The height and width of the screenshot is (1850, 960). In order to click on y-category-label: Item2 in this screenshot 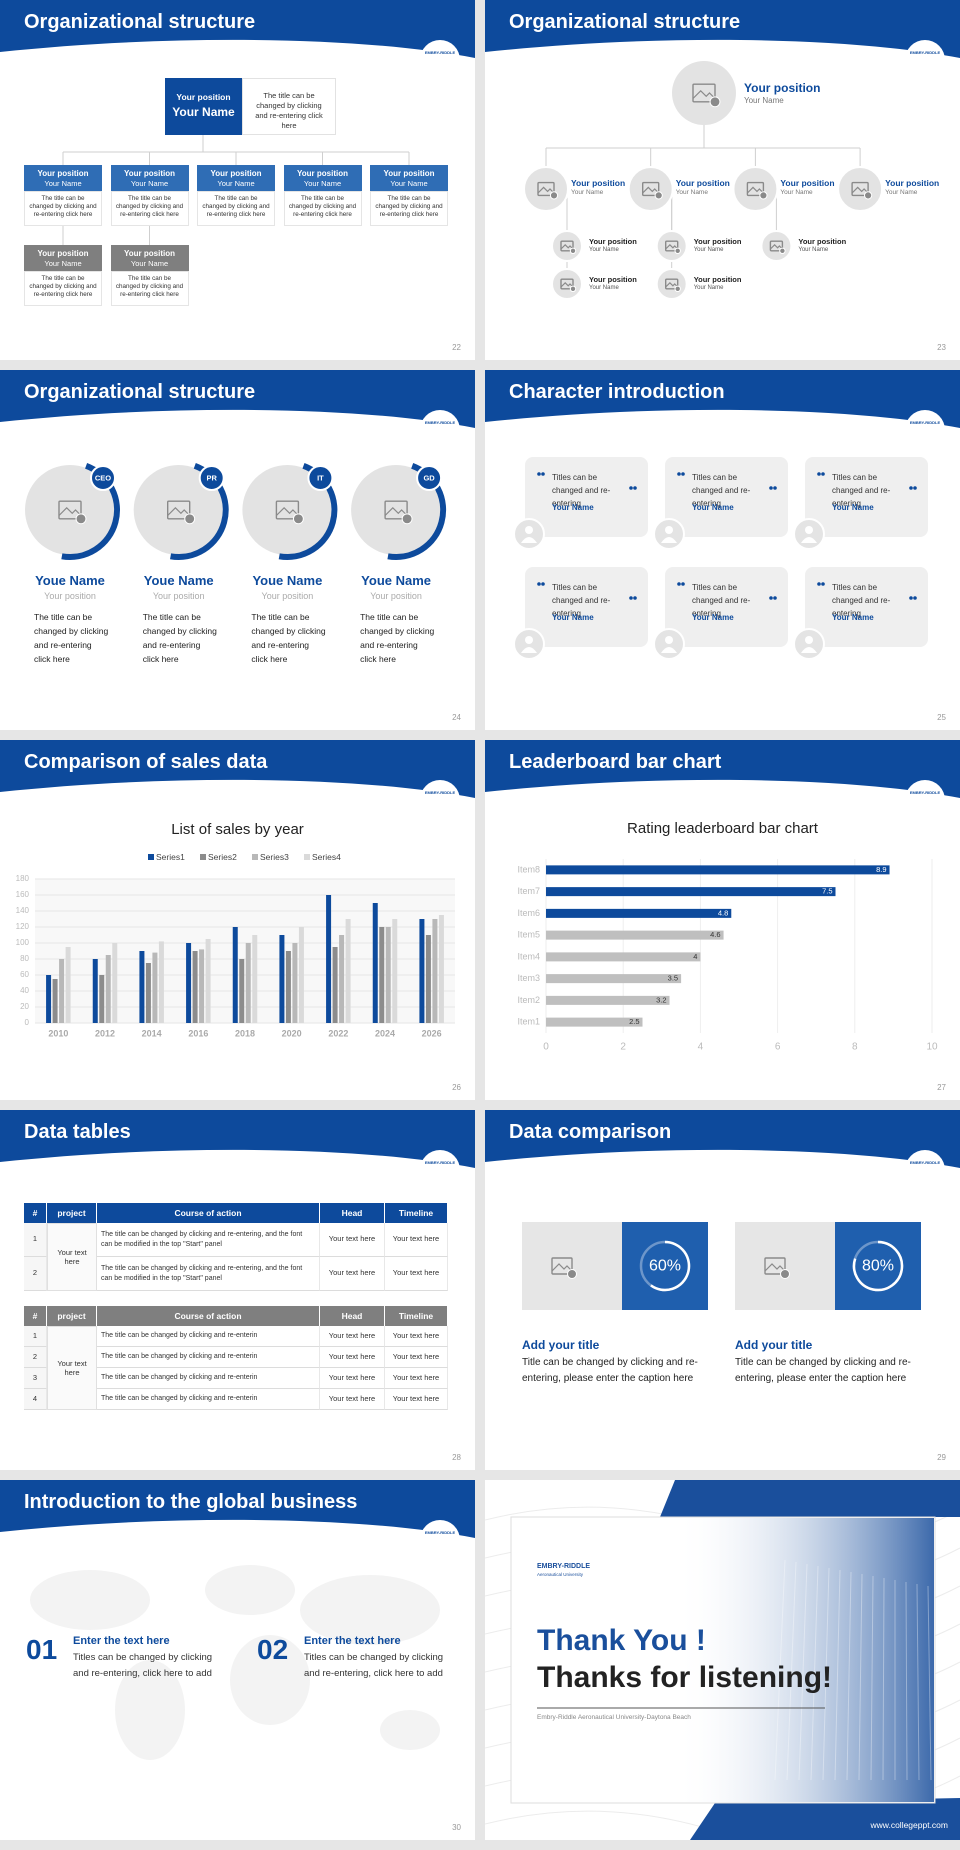, I will do `click(528, 1000)`.